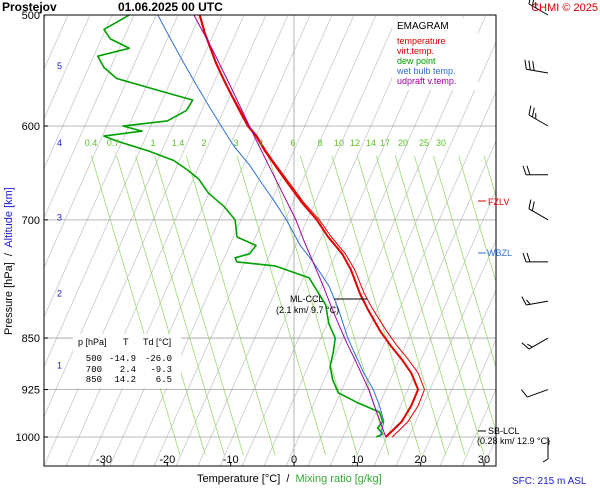  I want to click on fzlv-label: FZLV, so click(498, 202).